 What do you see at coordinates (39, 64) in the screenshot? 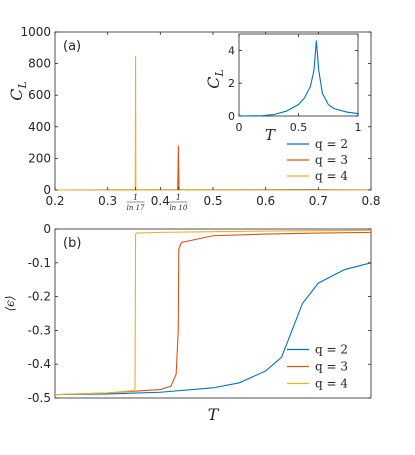
I see `panel-a-y-tick-label: 800` at bounding box center [39, 64].